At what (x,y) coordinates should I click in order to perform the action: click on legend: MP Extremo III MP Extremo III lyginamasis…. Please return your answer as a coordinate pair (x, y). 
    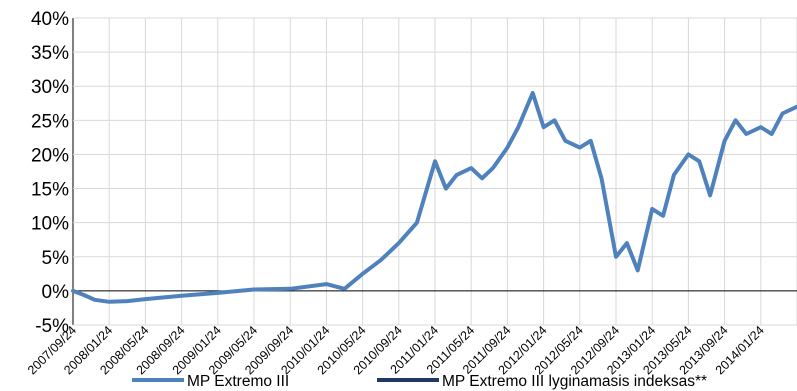
    Looking at the image, I should click on (419, 381).